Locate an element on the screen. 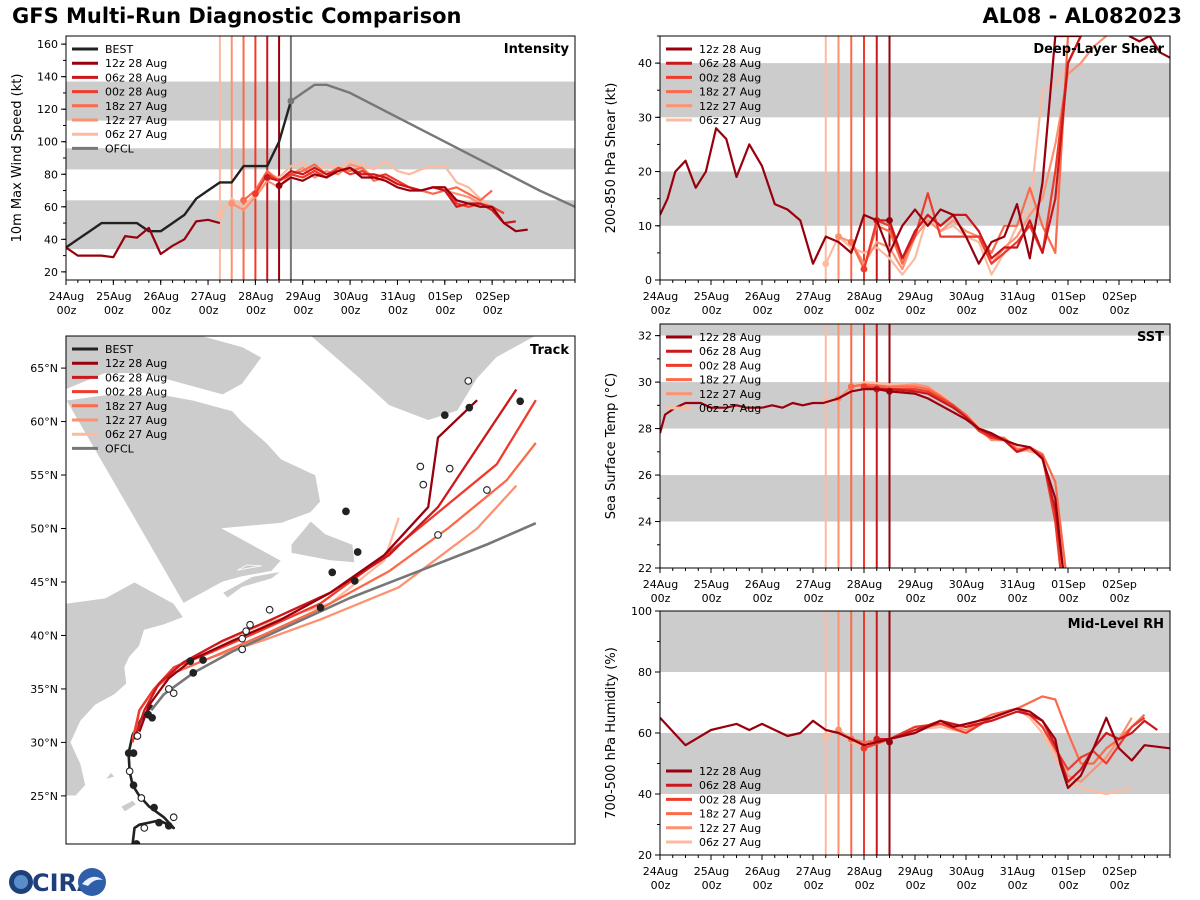 The image size is (1200, 900). plot-area-rh is located at coordinates (915, 733).